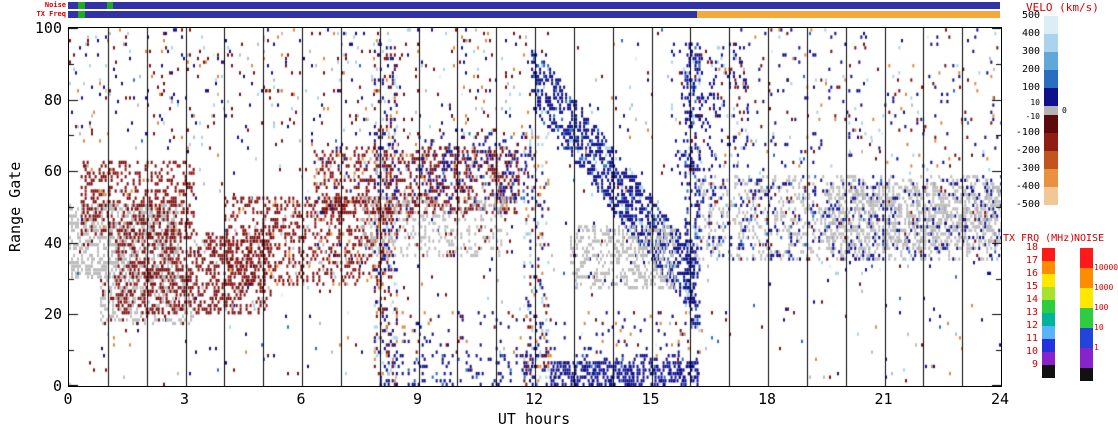 The width and height of the screenshot is (1118, 435). Describe the element at coordinates (1030, 87) in the screenshot. I see `velocity-colorbar-label: 100` at that location.